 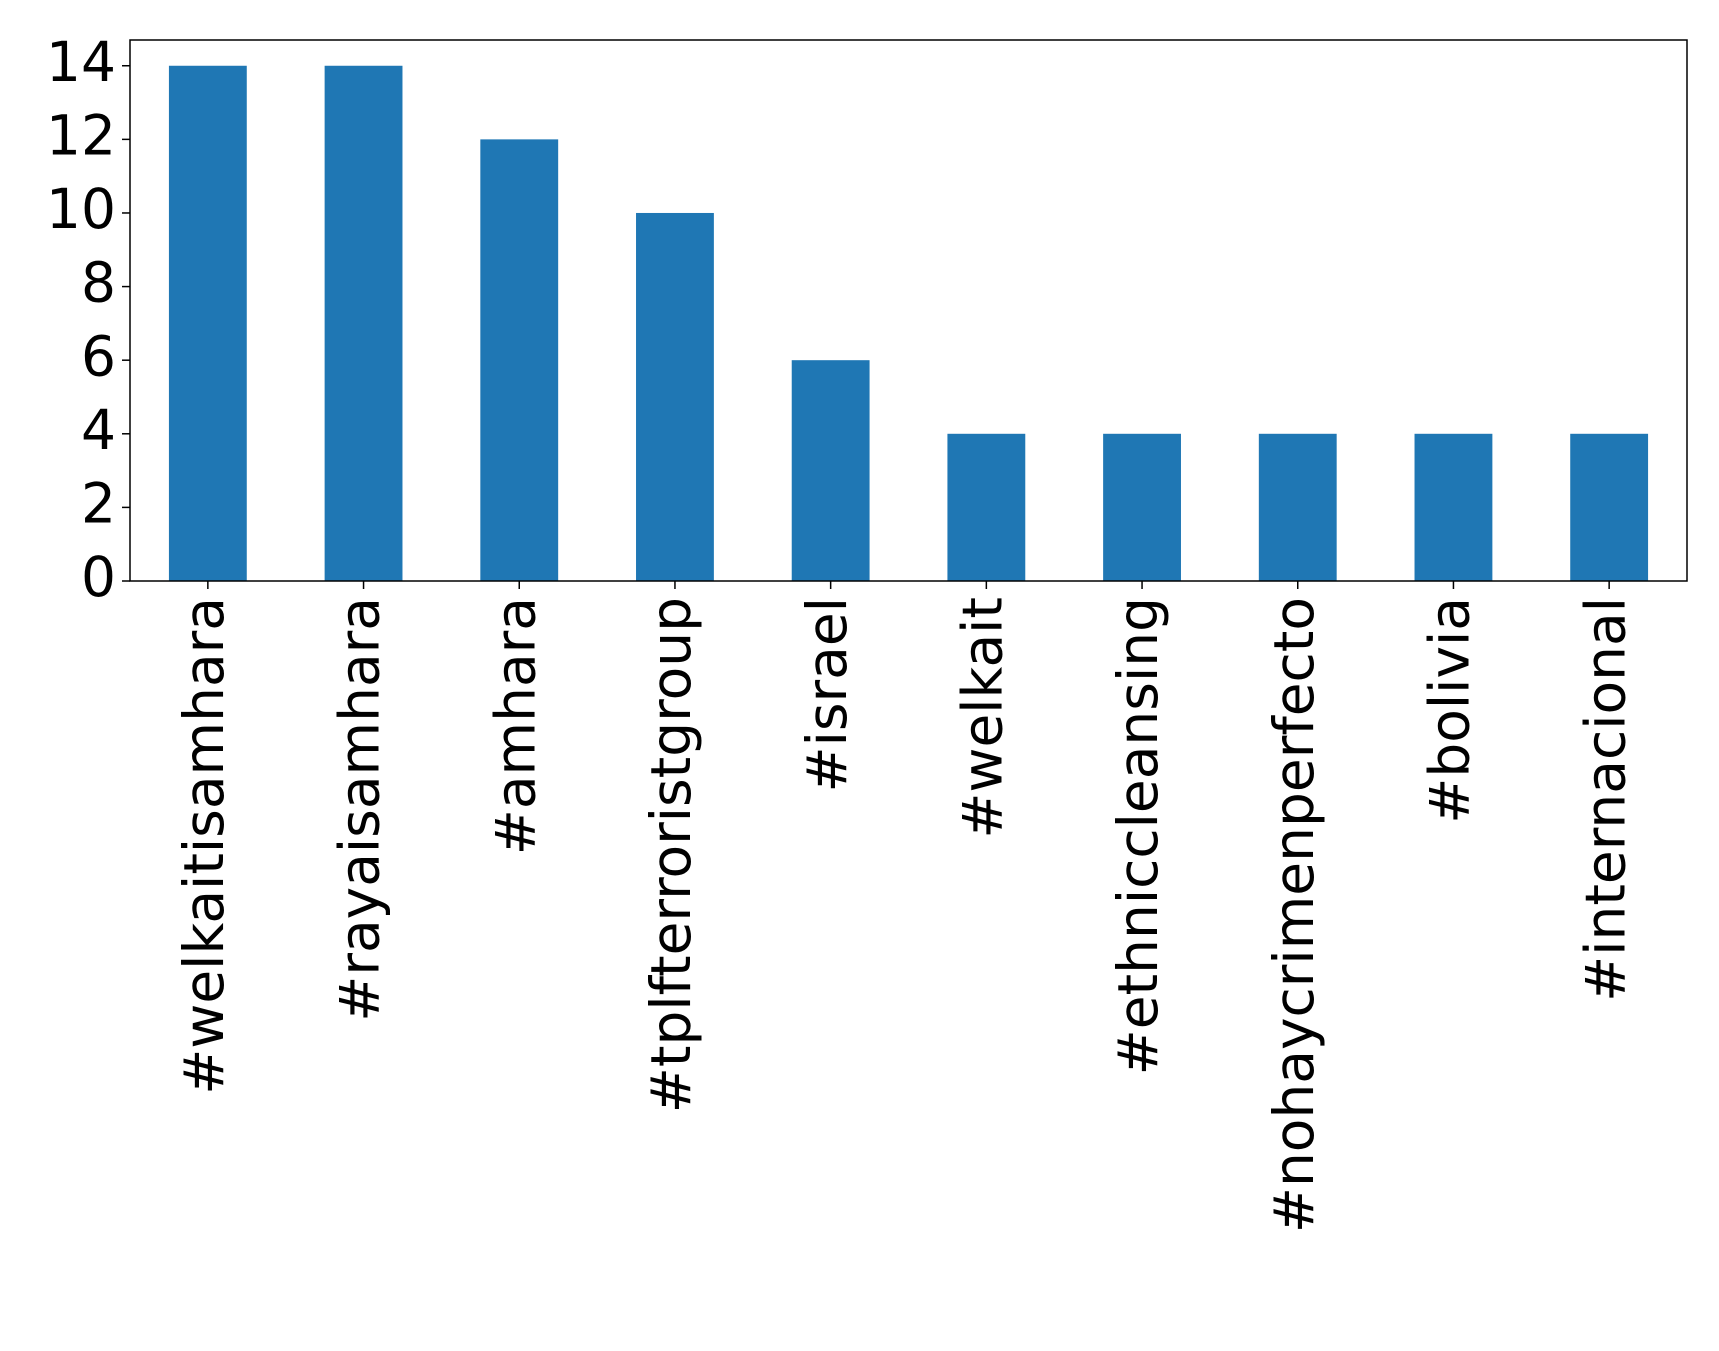 What do you see at coordinates (1138, 836) in the screenshot?
I see `x-tick-label: #ethniccleansing` at bounding box center [1138, 836].